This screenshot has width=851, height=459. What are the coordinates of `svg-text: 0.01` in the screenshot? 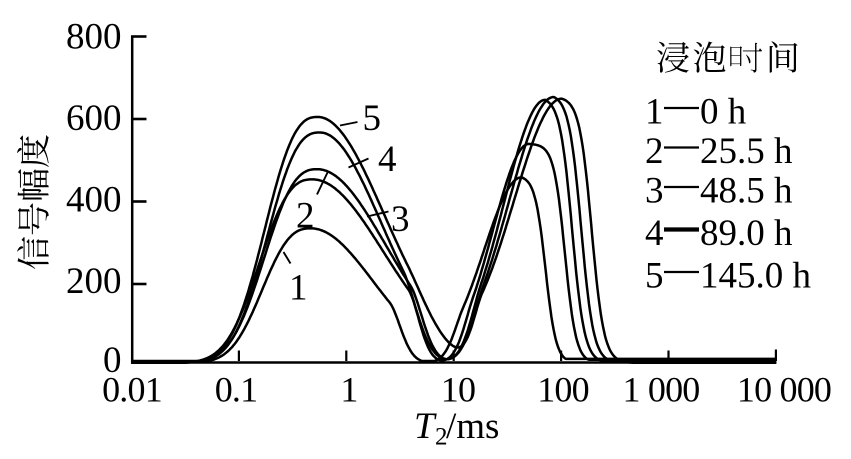 It's located at (132, 390).